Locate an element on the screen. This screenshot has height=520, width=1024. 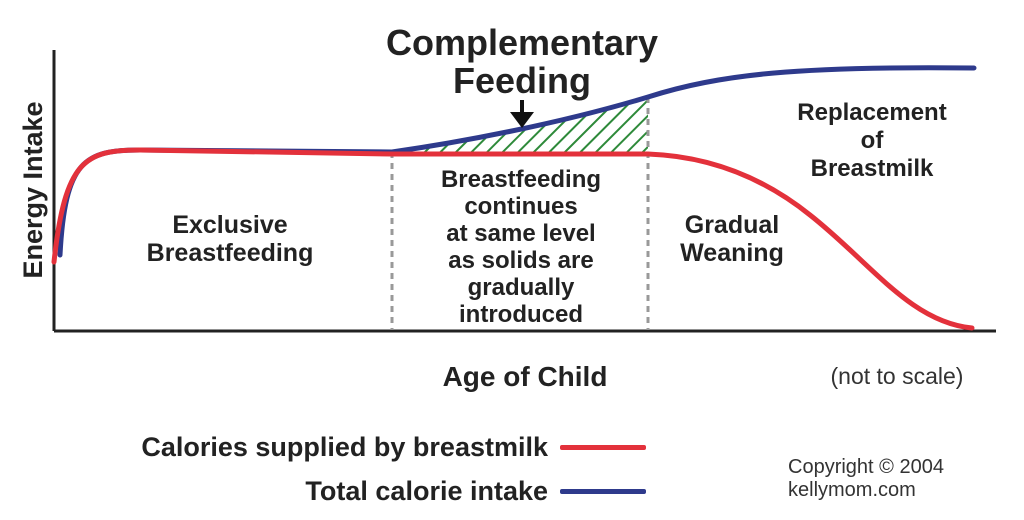
region-continues-line3: at same level is located at coordinates (520, 233).